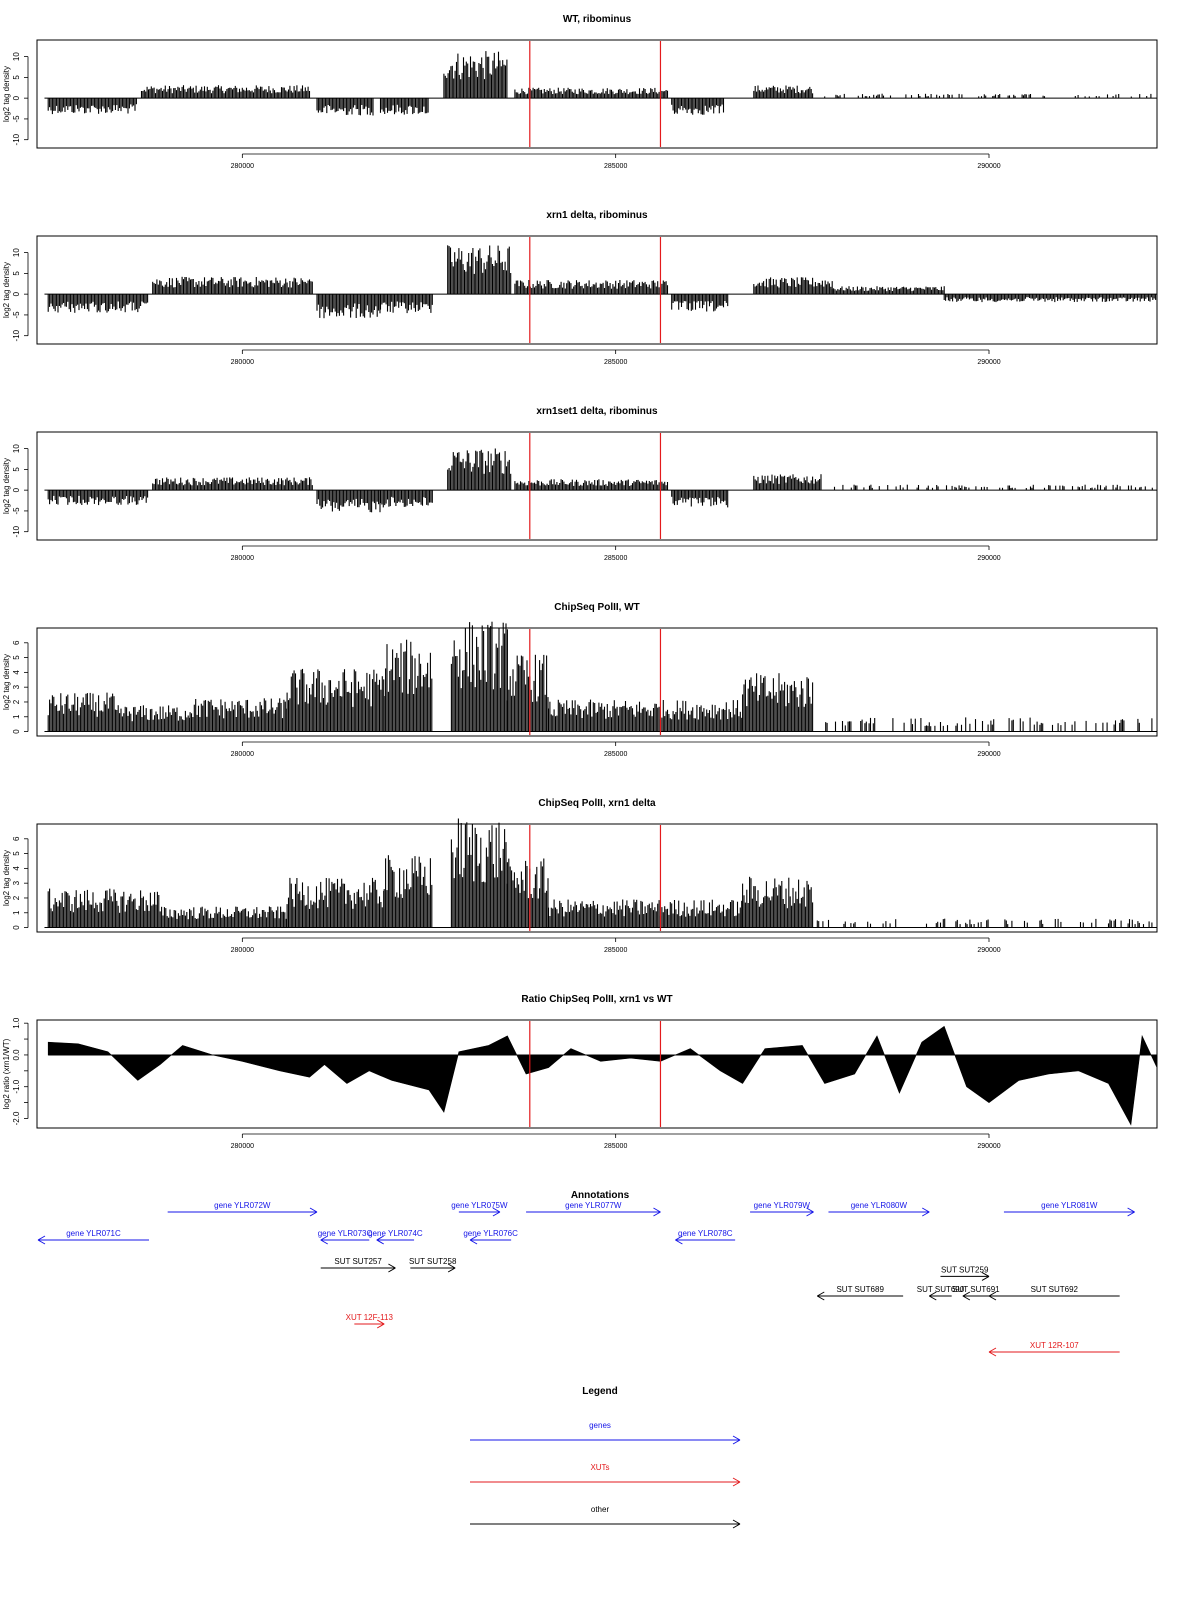 The height and width of the screenshot is (1605, 1200). Describe the element at coordinates (600, 1425) in the screenshot. I see `legend-label: genes` at that location.